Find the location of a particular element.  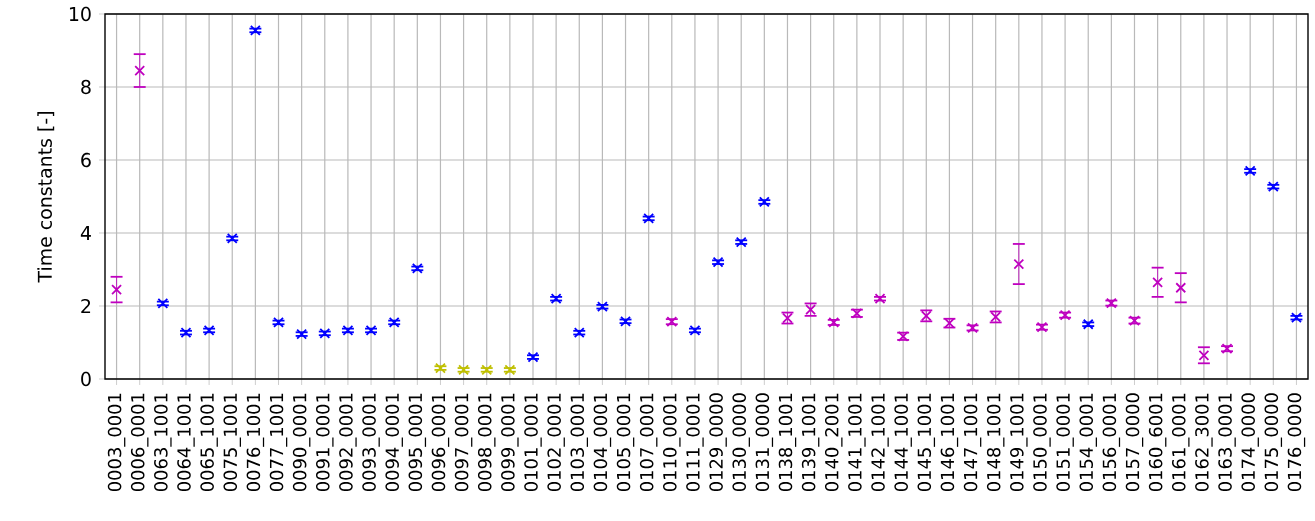

x-tick-label: 0146_1001 is located at coordinates (949, 442).